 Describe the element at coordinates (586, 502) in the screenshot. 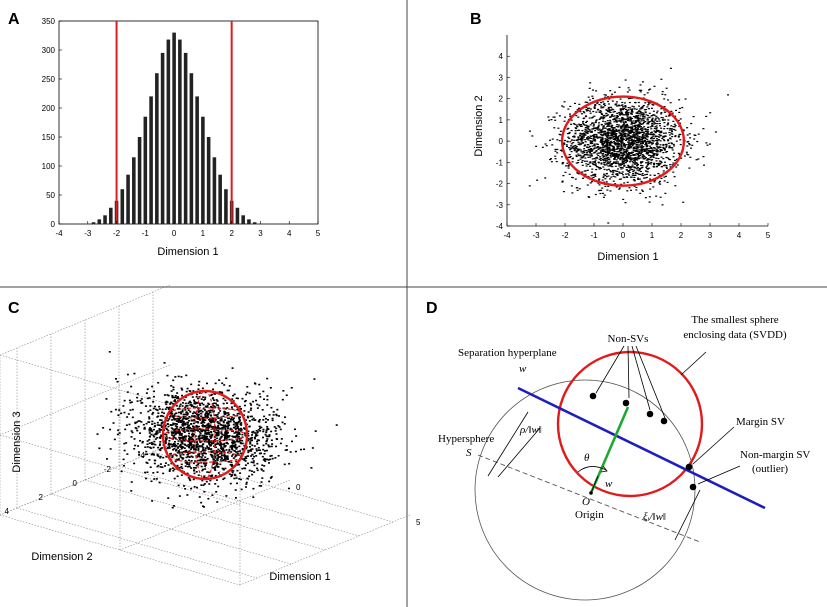

I see `o-label: O` at that location.